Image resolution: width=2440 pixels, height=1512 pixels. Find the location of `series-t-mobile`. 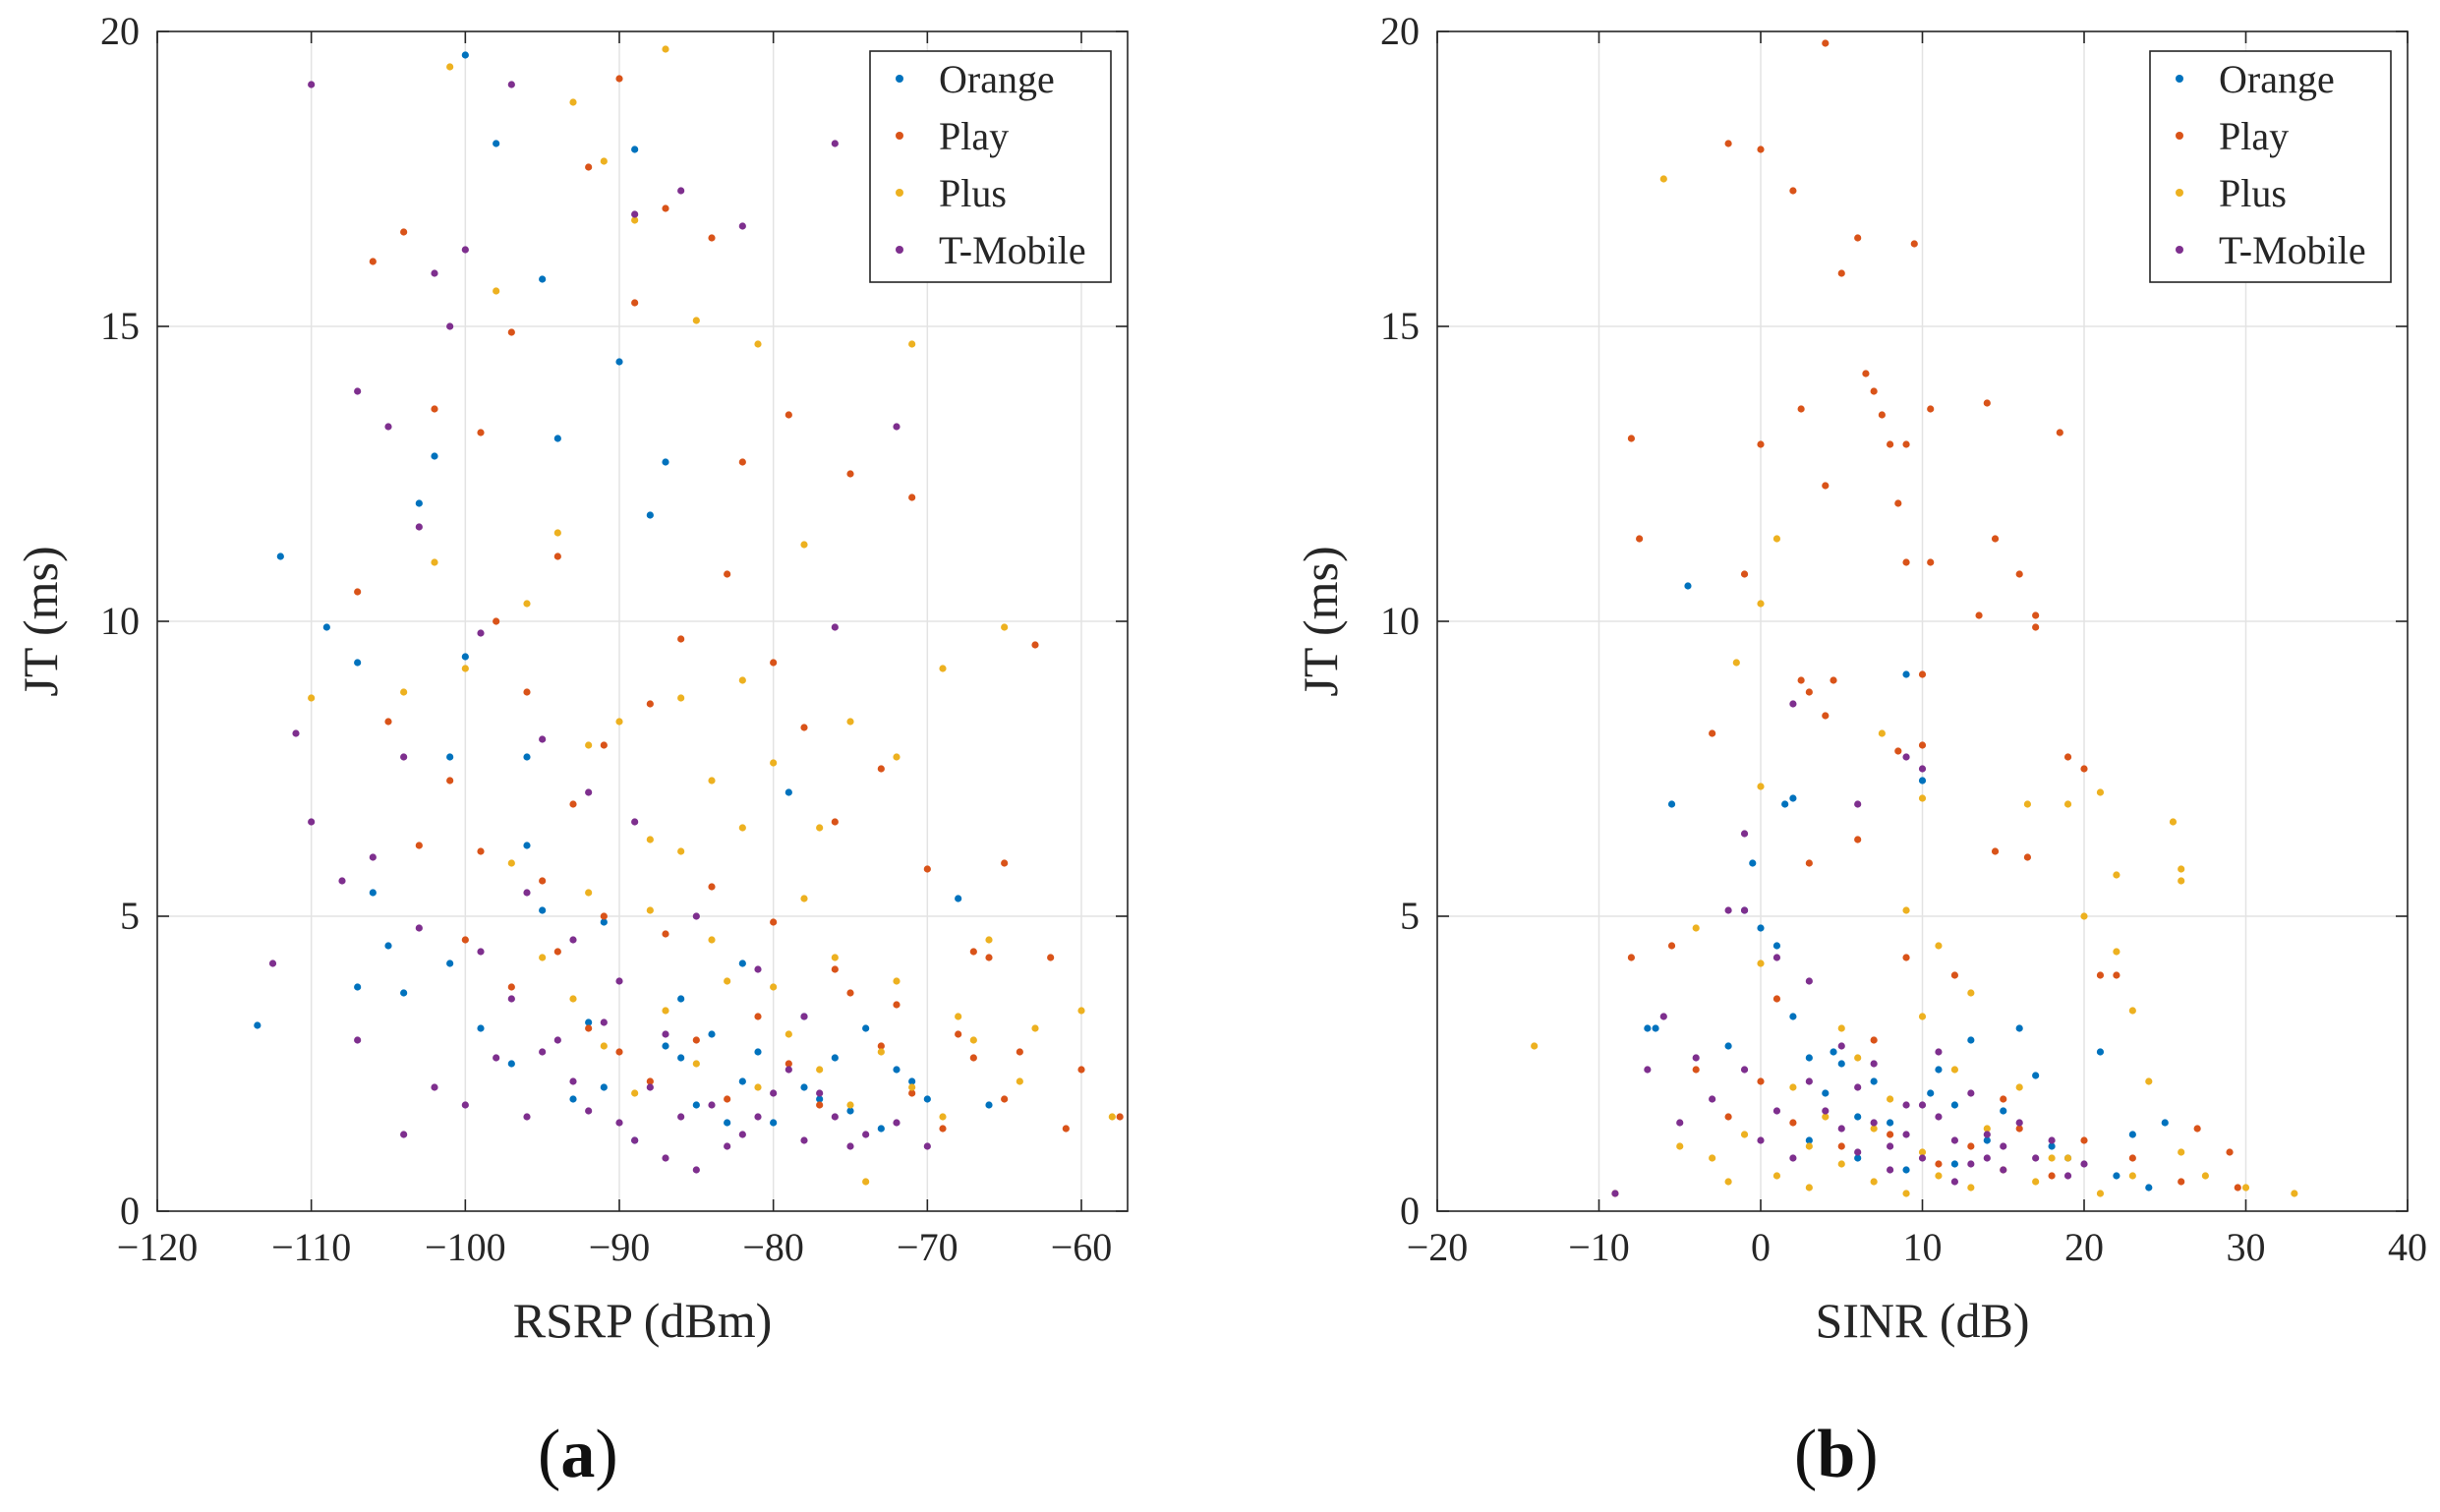

series-t-mobile is located at coordinates (1849, 948).